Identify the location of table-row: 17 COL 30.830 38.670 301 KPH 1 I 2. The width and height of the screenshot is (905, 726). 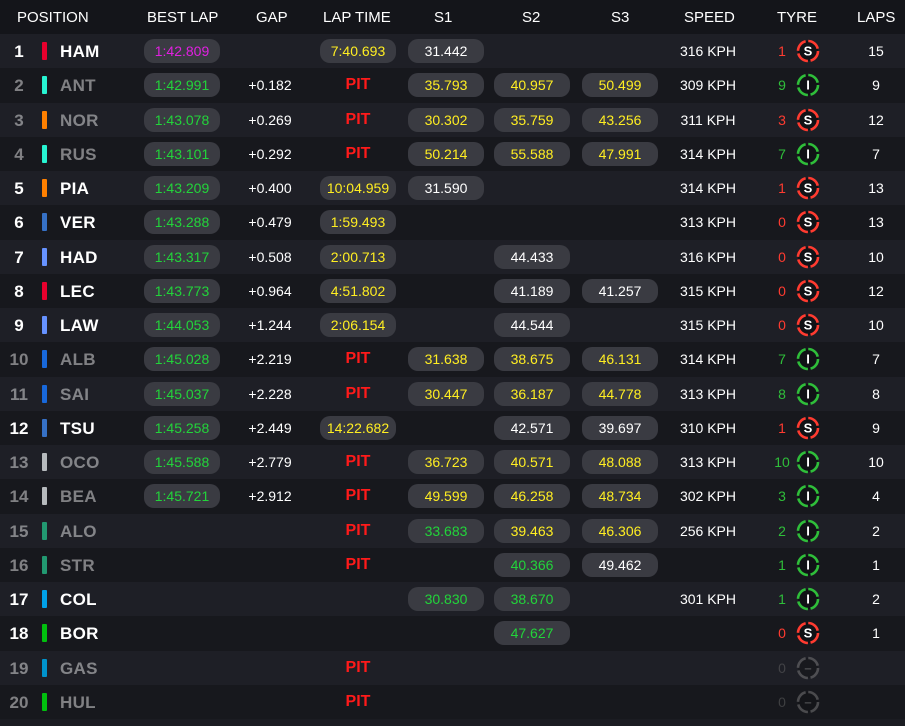
(452, 599).